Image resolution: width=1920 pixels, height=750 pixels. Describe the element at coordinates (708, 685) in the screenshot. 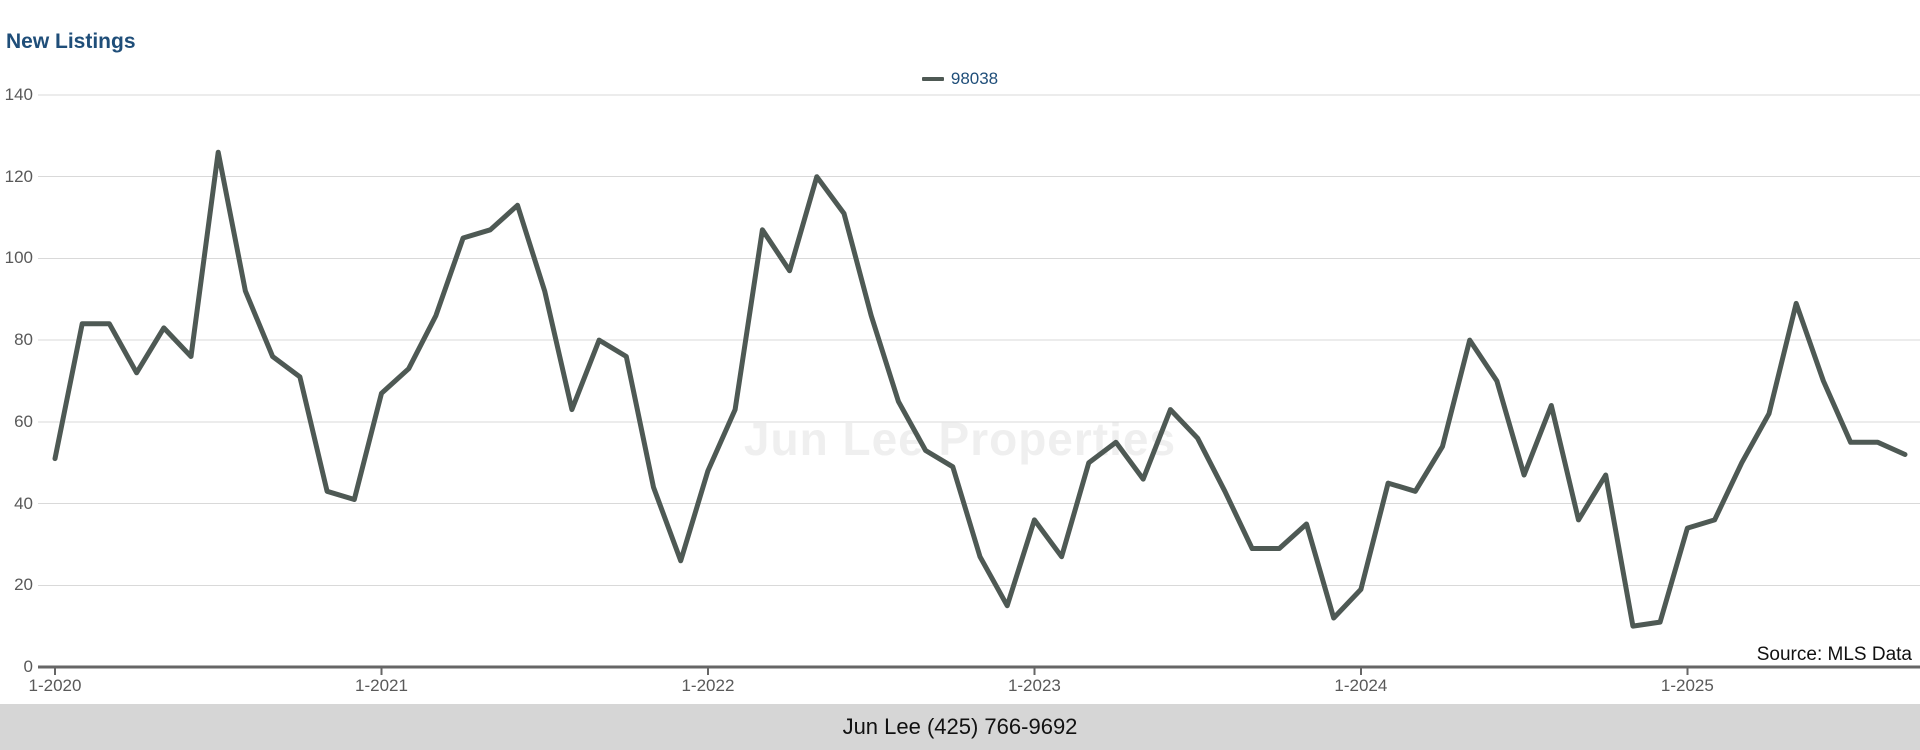

I see `x-axis-label: 1-2022` at that location.